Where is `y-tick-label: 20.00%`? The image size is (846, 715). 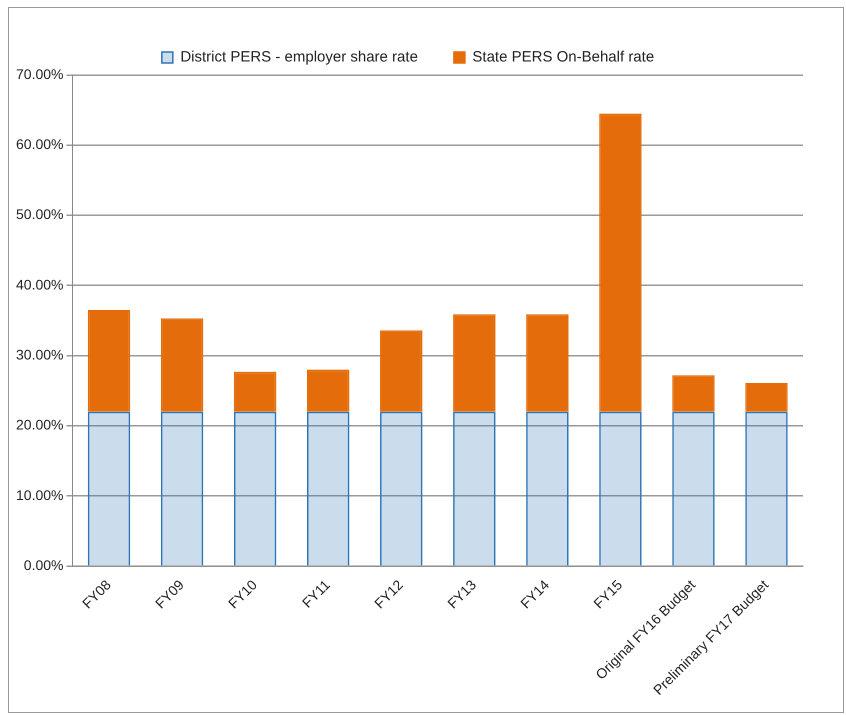 y-tick-label: 20.00% is located at coordinates (40, 424).